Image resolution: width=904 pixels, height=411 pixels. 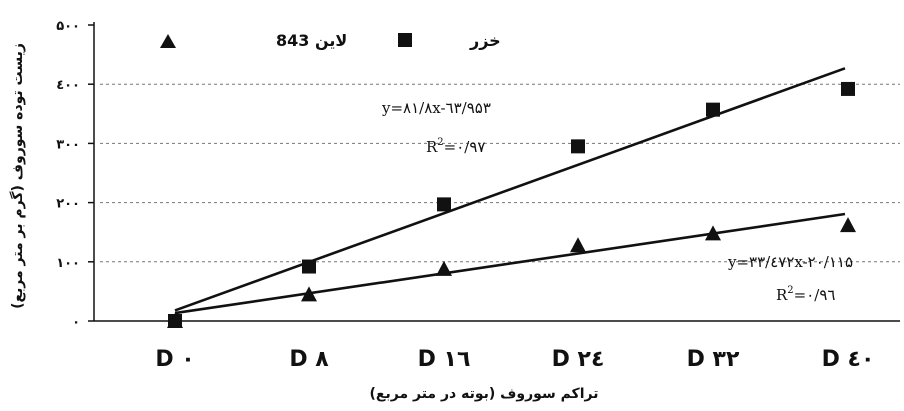 I want to click on y-tick-labels: ۰ ۱۰۰ ۲۰۰ ۳۰۰ ٤۰۰ ۵۰۰, so click(x=68, y=174).